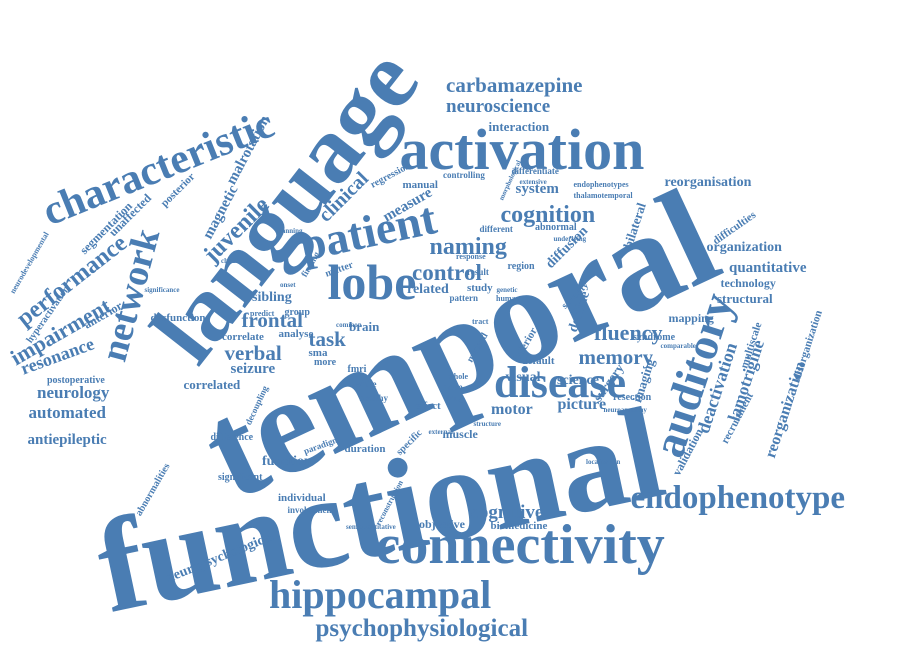  Describe the element at coordinates (471, 256) in the screenshot. I see `word-response: response` at that location.